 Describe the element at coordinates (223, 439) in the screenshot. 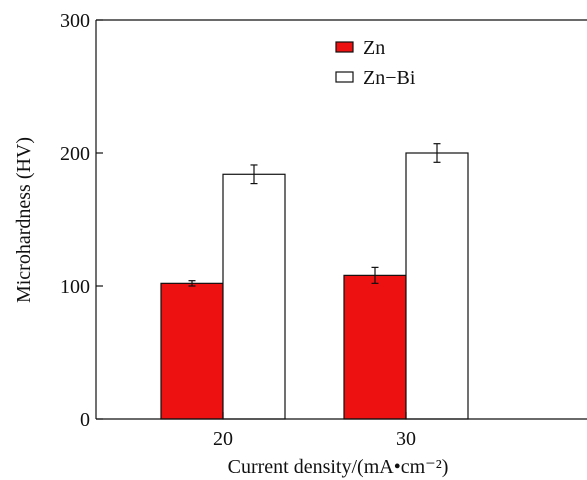

I see `x-tick-label: 20` at that location.